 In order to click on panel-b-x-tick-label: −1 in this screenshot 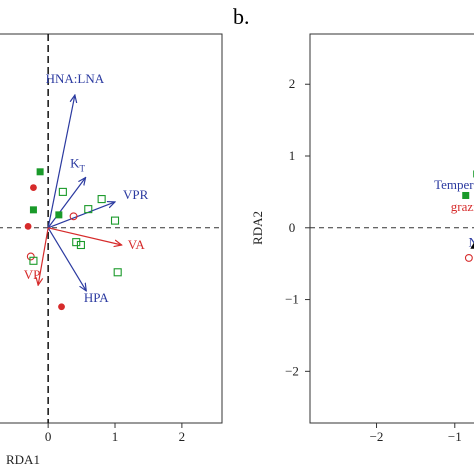, I will do `click(455, 436)`.